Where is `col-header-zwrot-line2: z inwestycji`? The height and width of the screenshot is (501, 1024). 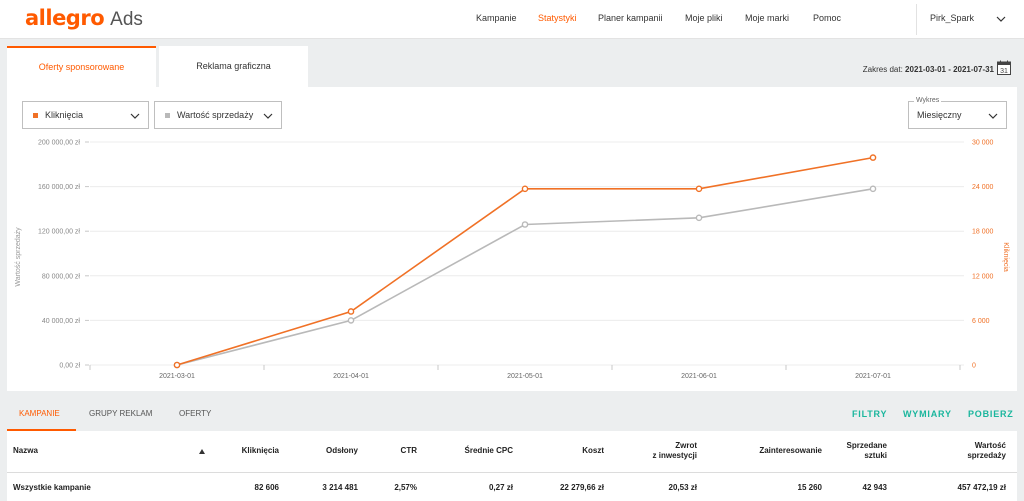
col-header-zwrot-line2: z inwestycji is located at coordinates (674, 455).